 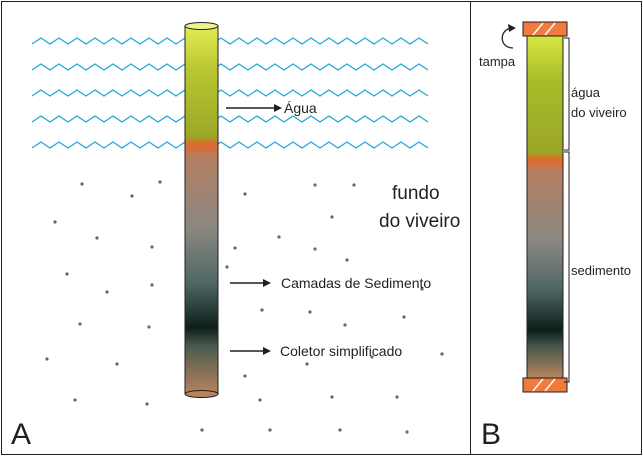 I want to click on water-label: Água, so click(x=300, y=108).